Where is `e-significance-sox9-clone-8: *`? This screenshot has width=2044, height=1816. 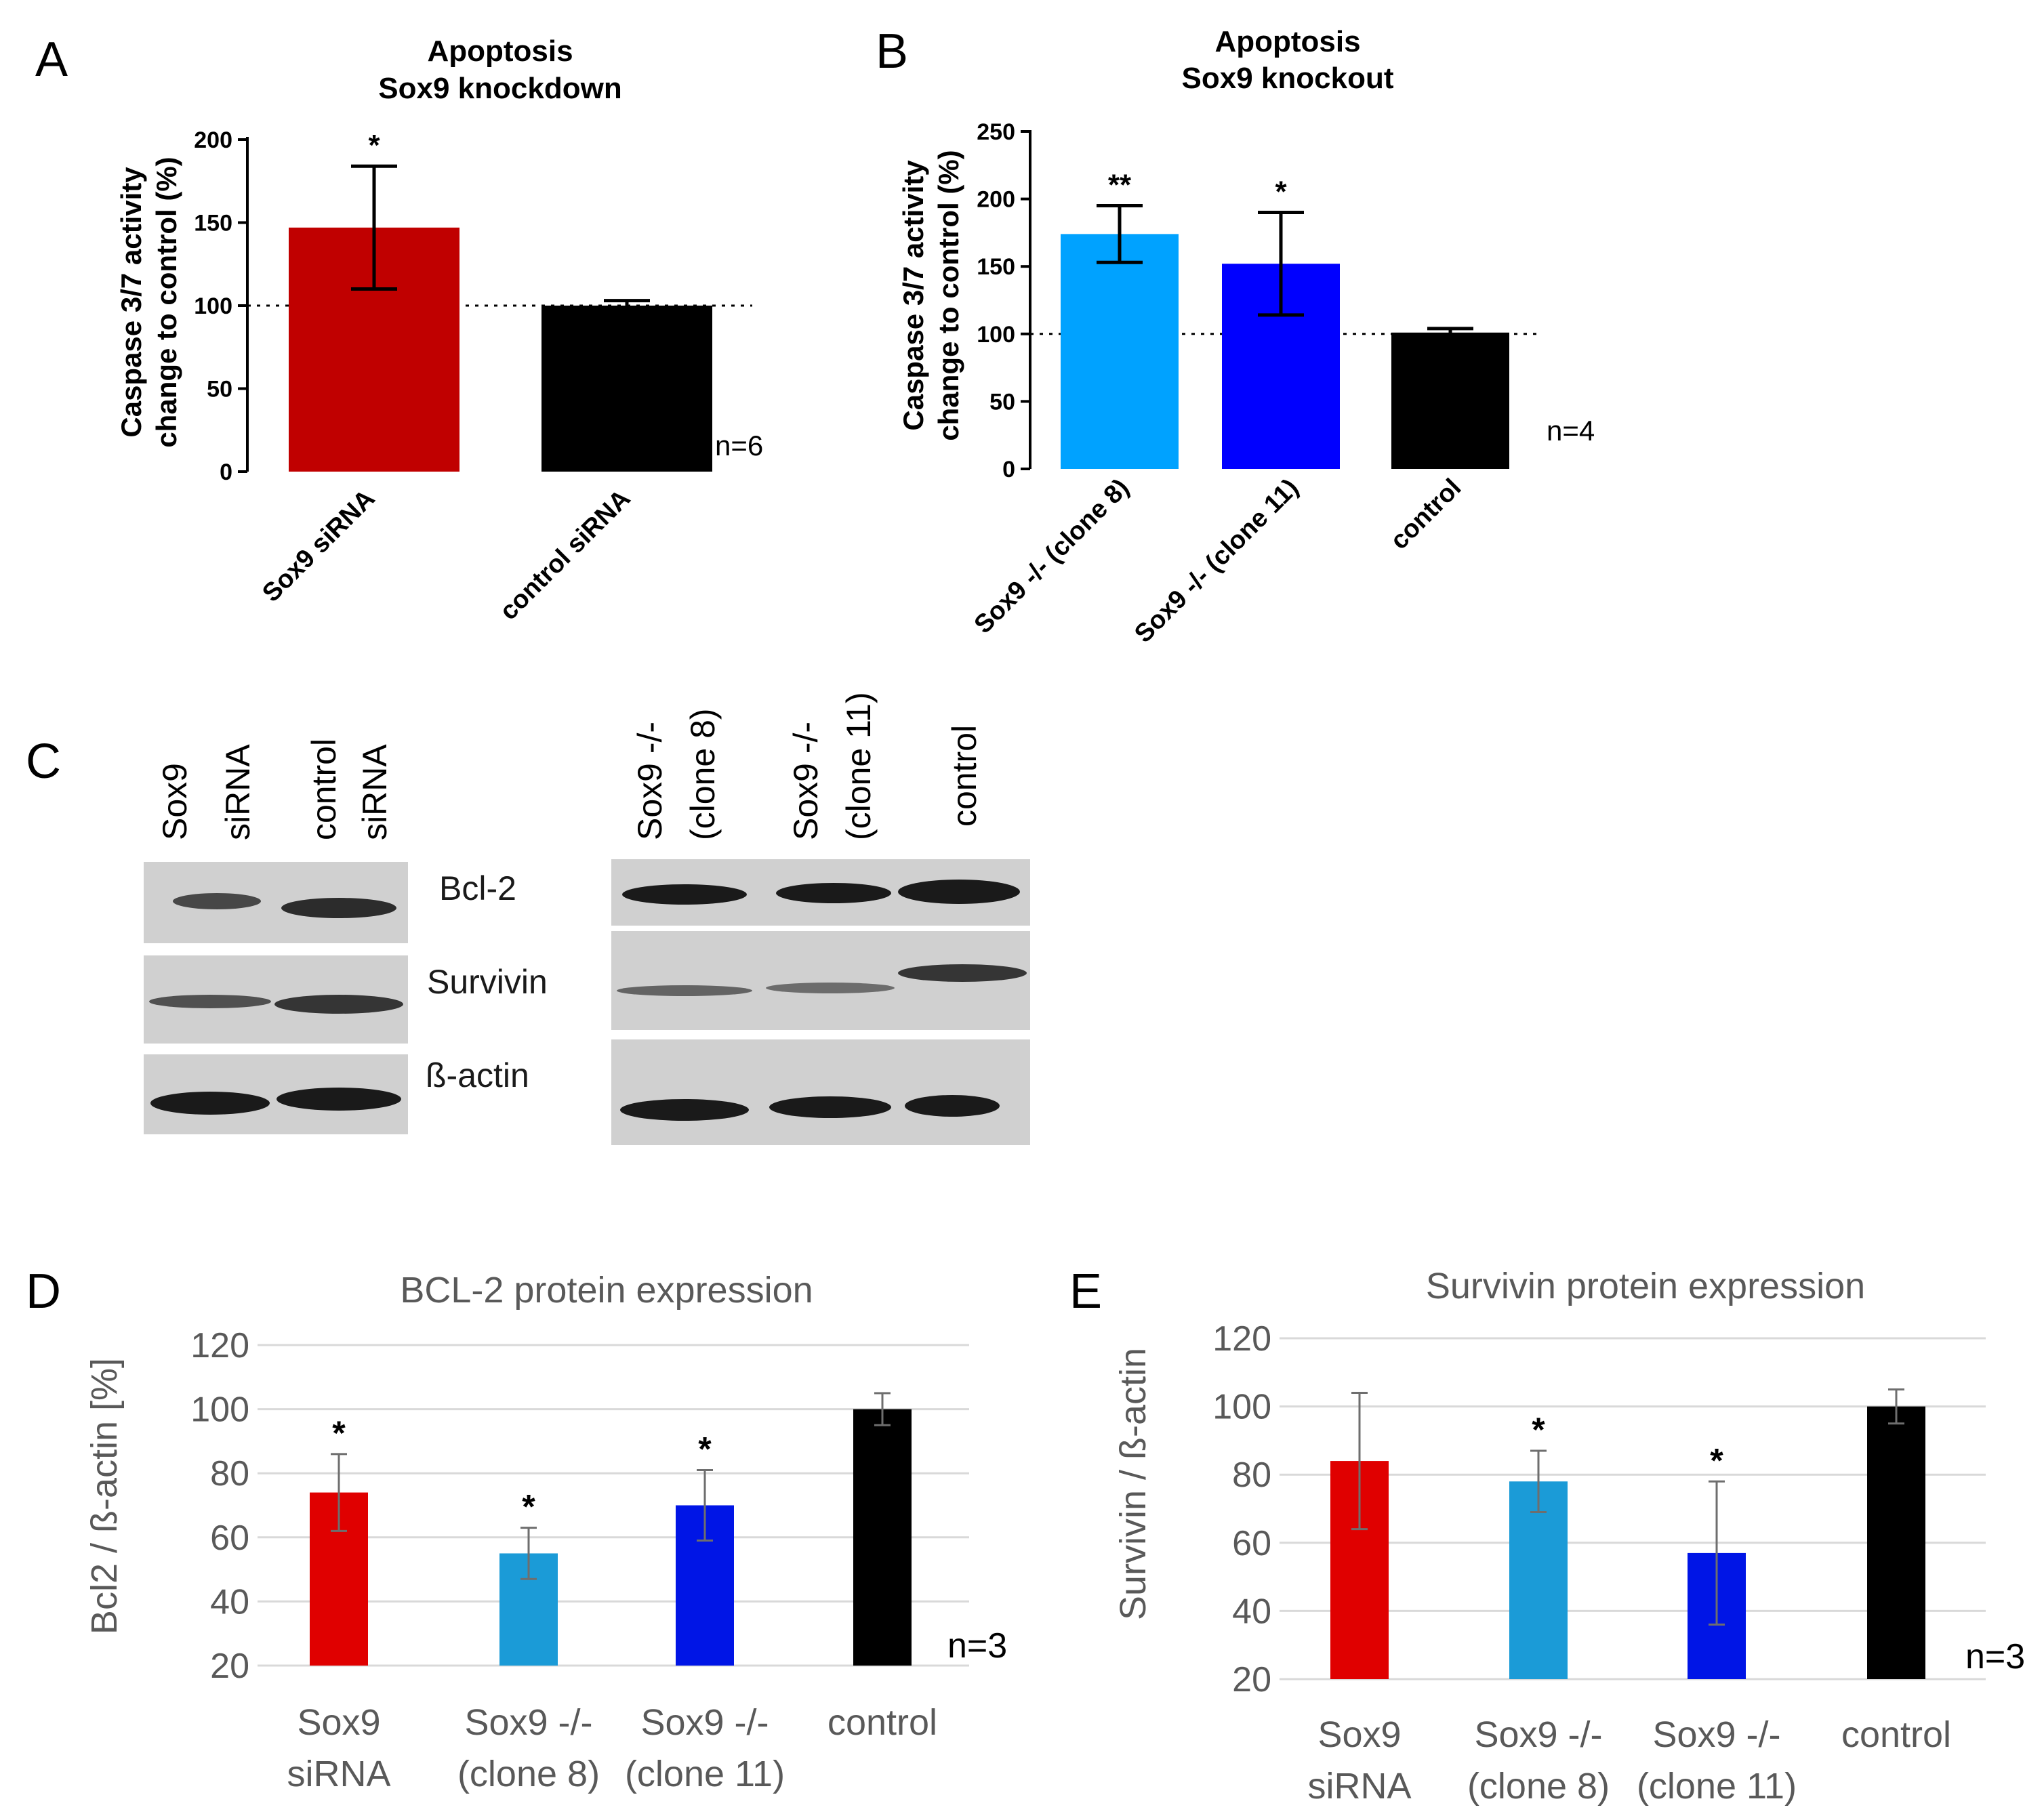
e-significance-sox9-clone-8: * is located at coordinates (1538, 1430).